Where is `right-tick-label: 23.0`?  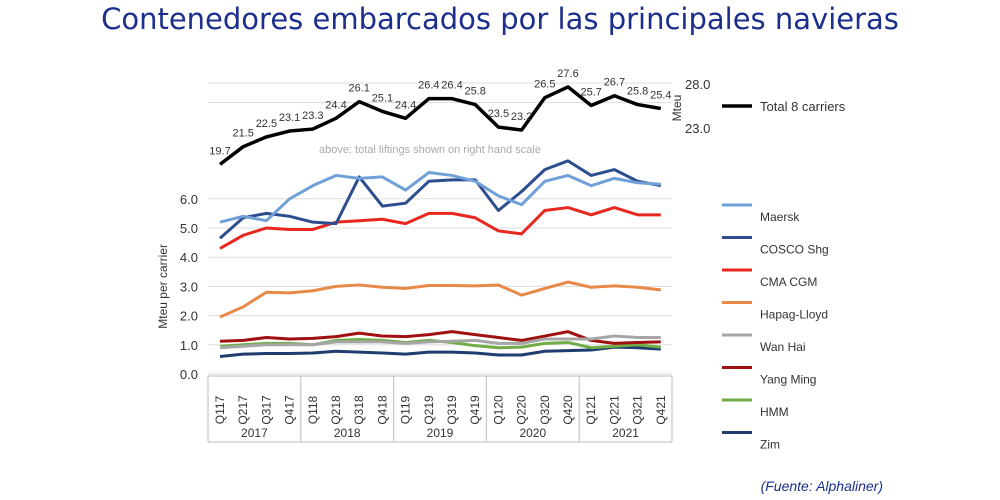 right-tick-label: 23.0 is located at coordinates (697, 128).